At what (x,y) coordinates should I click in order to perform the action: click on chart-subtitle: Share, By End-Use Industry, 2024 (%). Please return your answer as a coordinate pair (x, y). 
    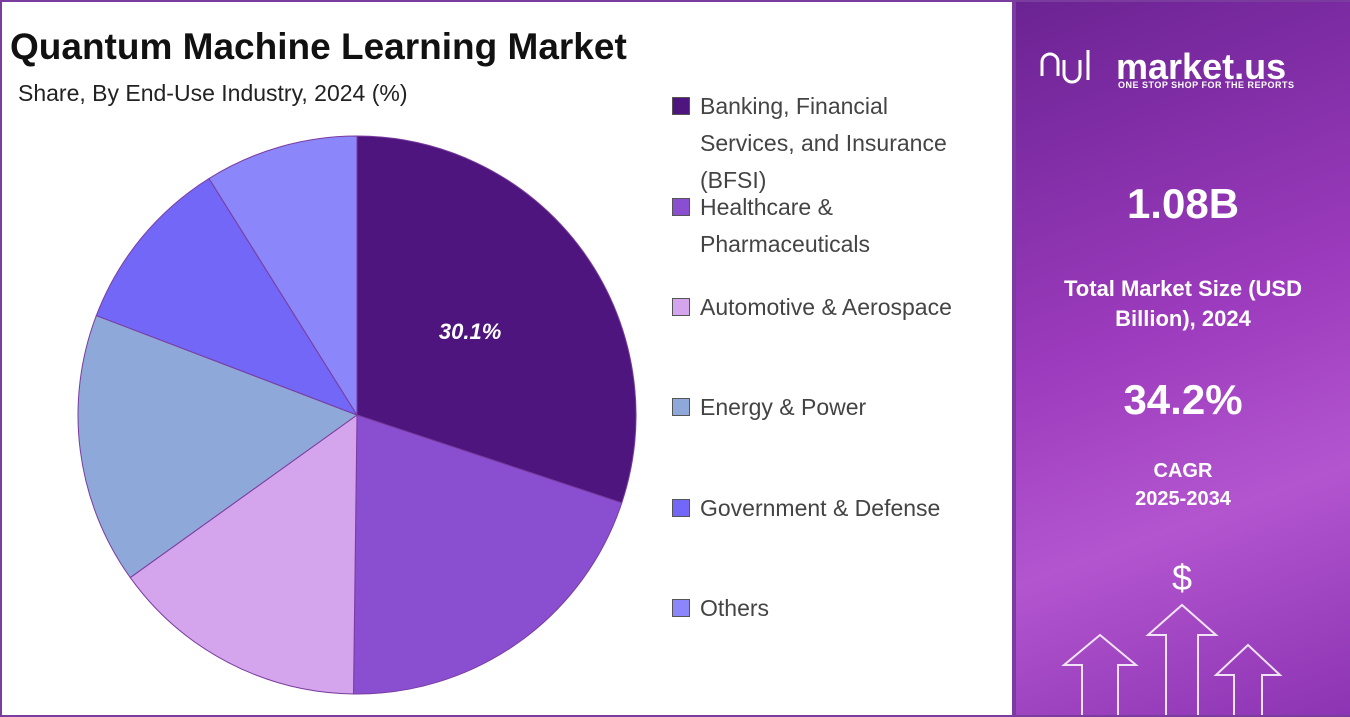
    Looking at the image, I should click on (213, 93).